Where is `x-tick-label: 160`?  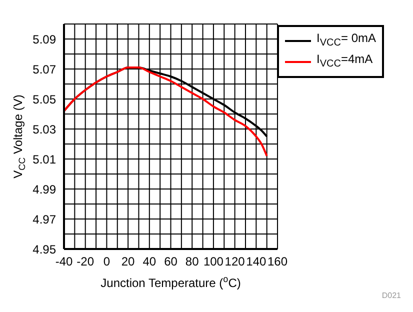 x-tick-label: 160 is located at coordinates (278, 261).